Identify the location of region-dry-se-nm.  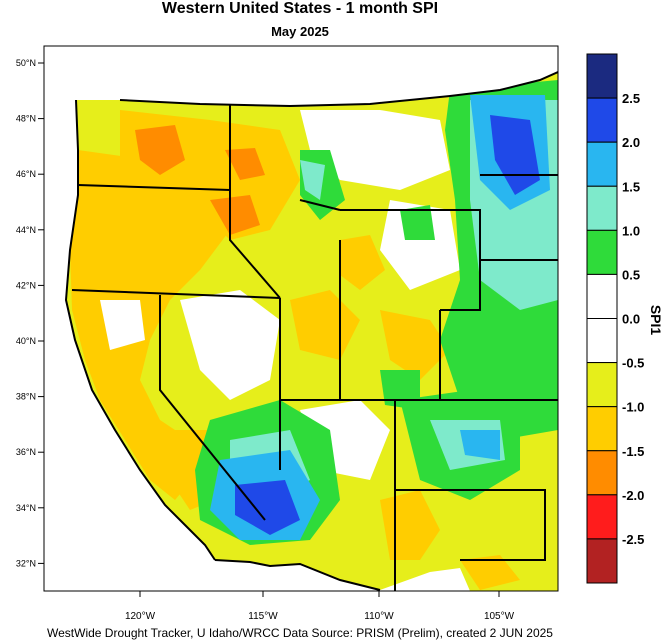
(490, 572).